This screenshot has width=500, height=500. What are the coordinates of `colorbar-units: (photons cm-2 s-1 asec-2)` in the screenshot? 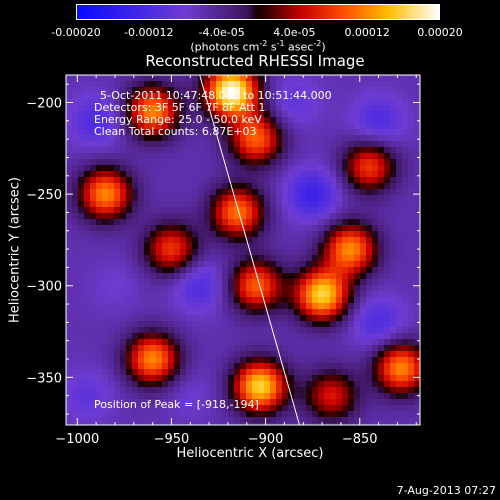 It's located at (258, 46).